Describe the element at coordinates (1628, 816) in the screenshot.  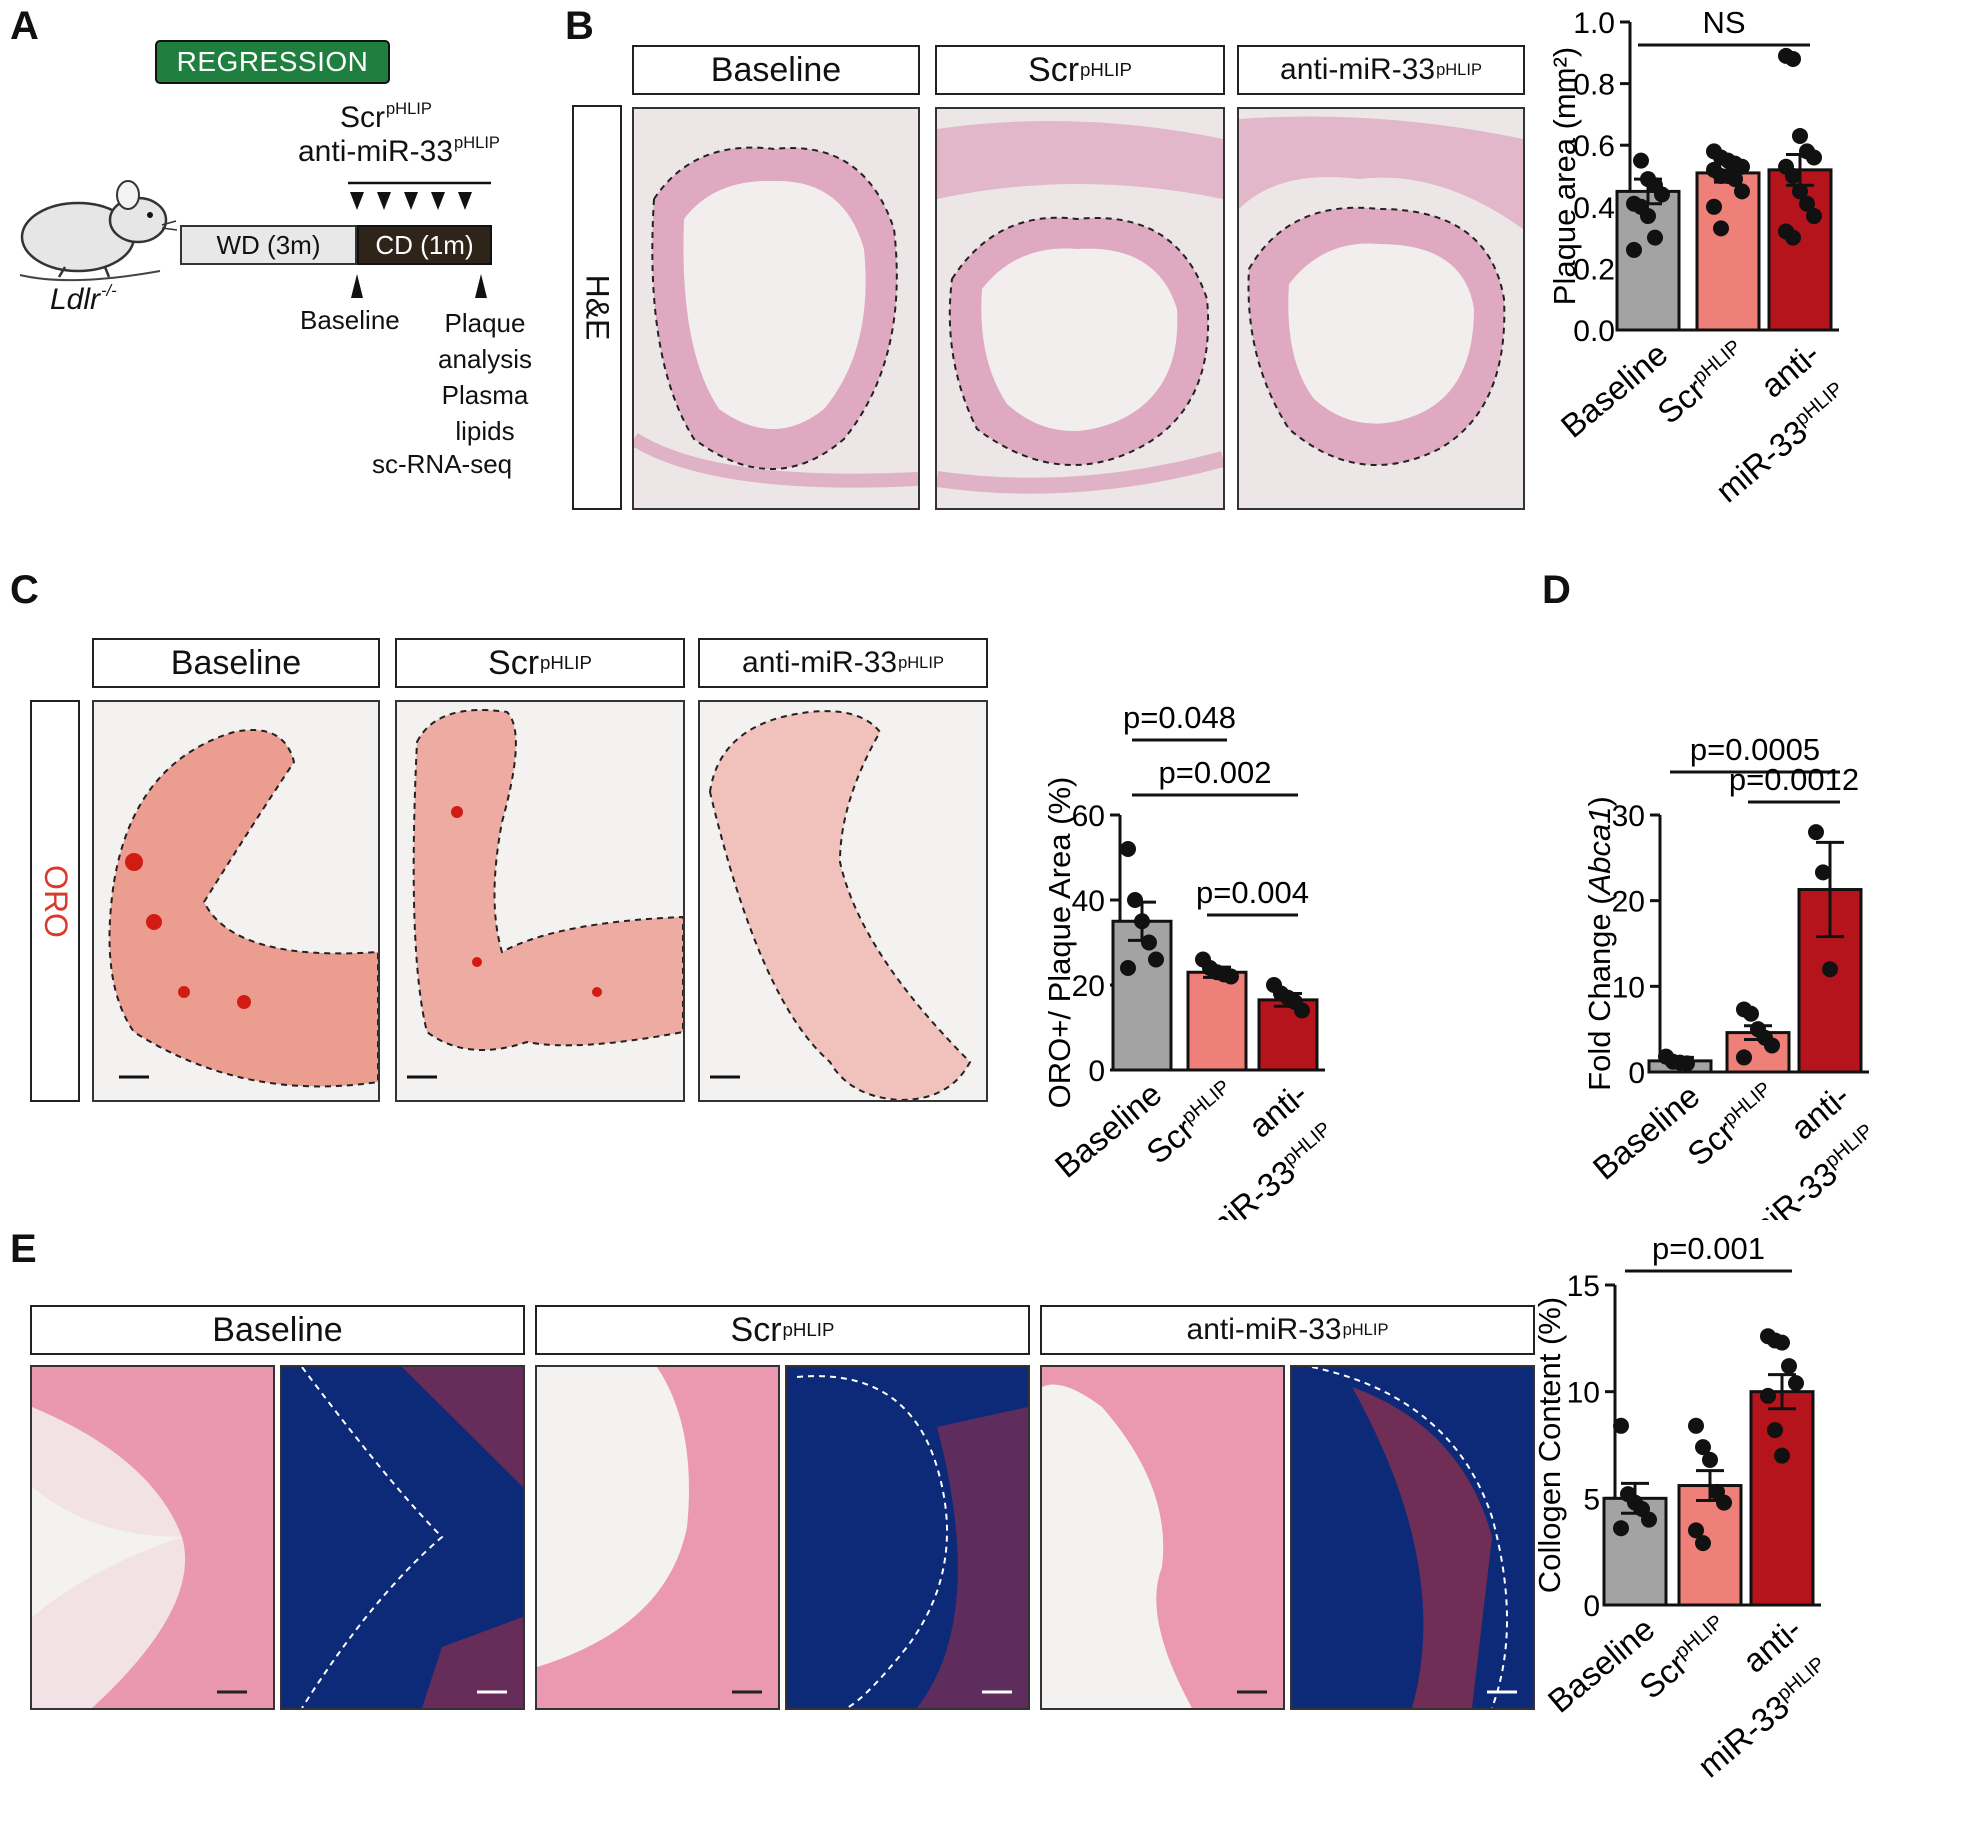
I see `y-tick-label: 30` at that location.